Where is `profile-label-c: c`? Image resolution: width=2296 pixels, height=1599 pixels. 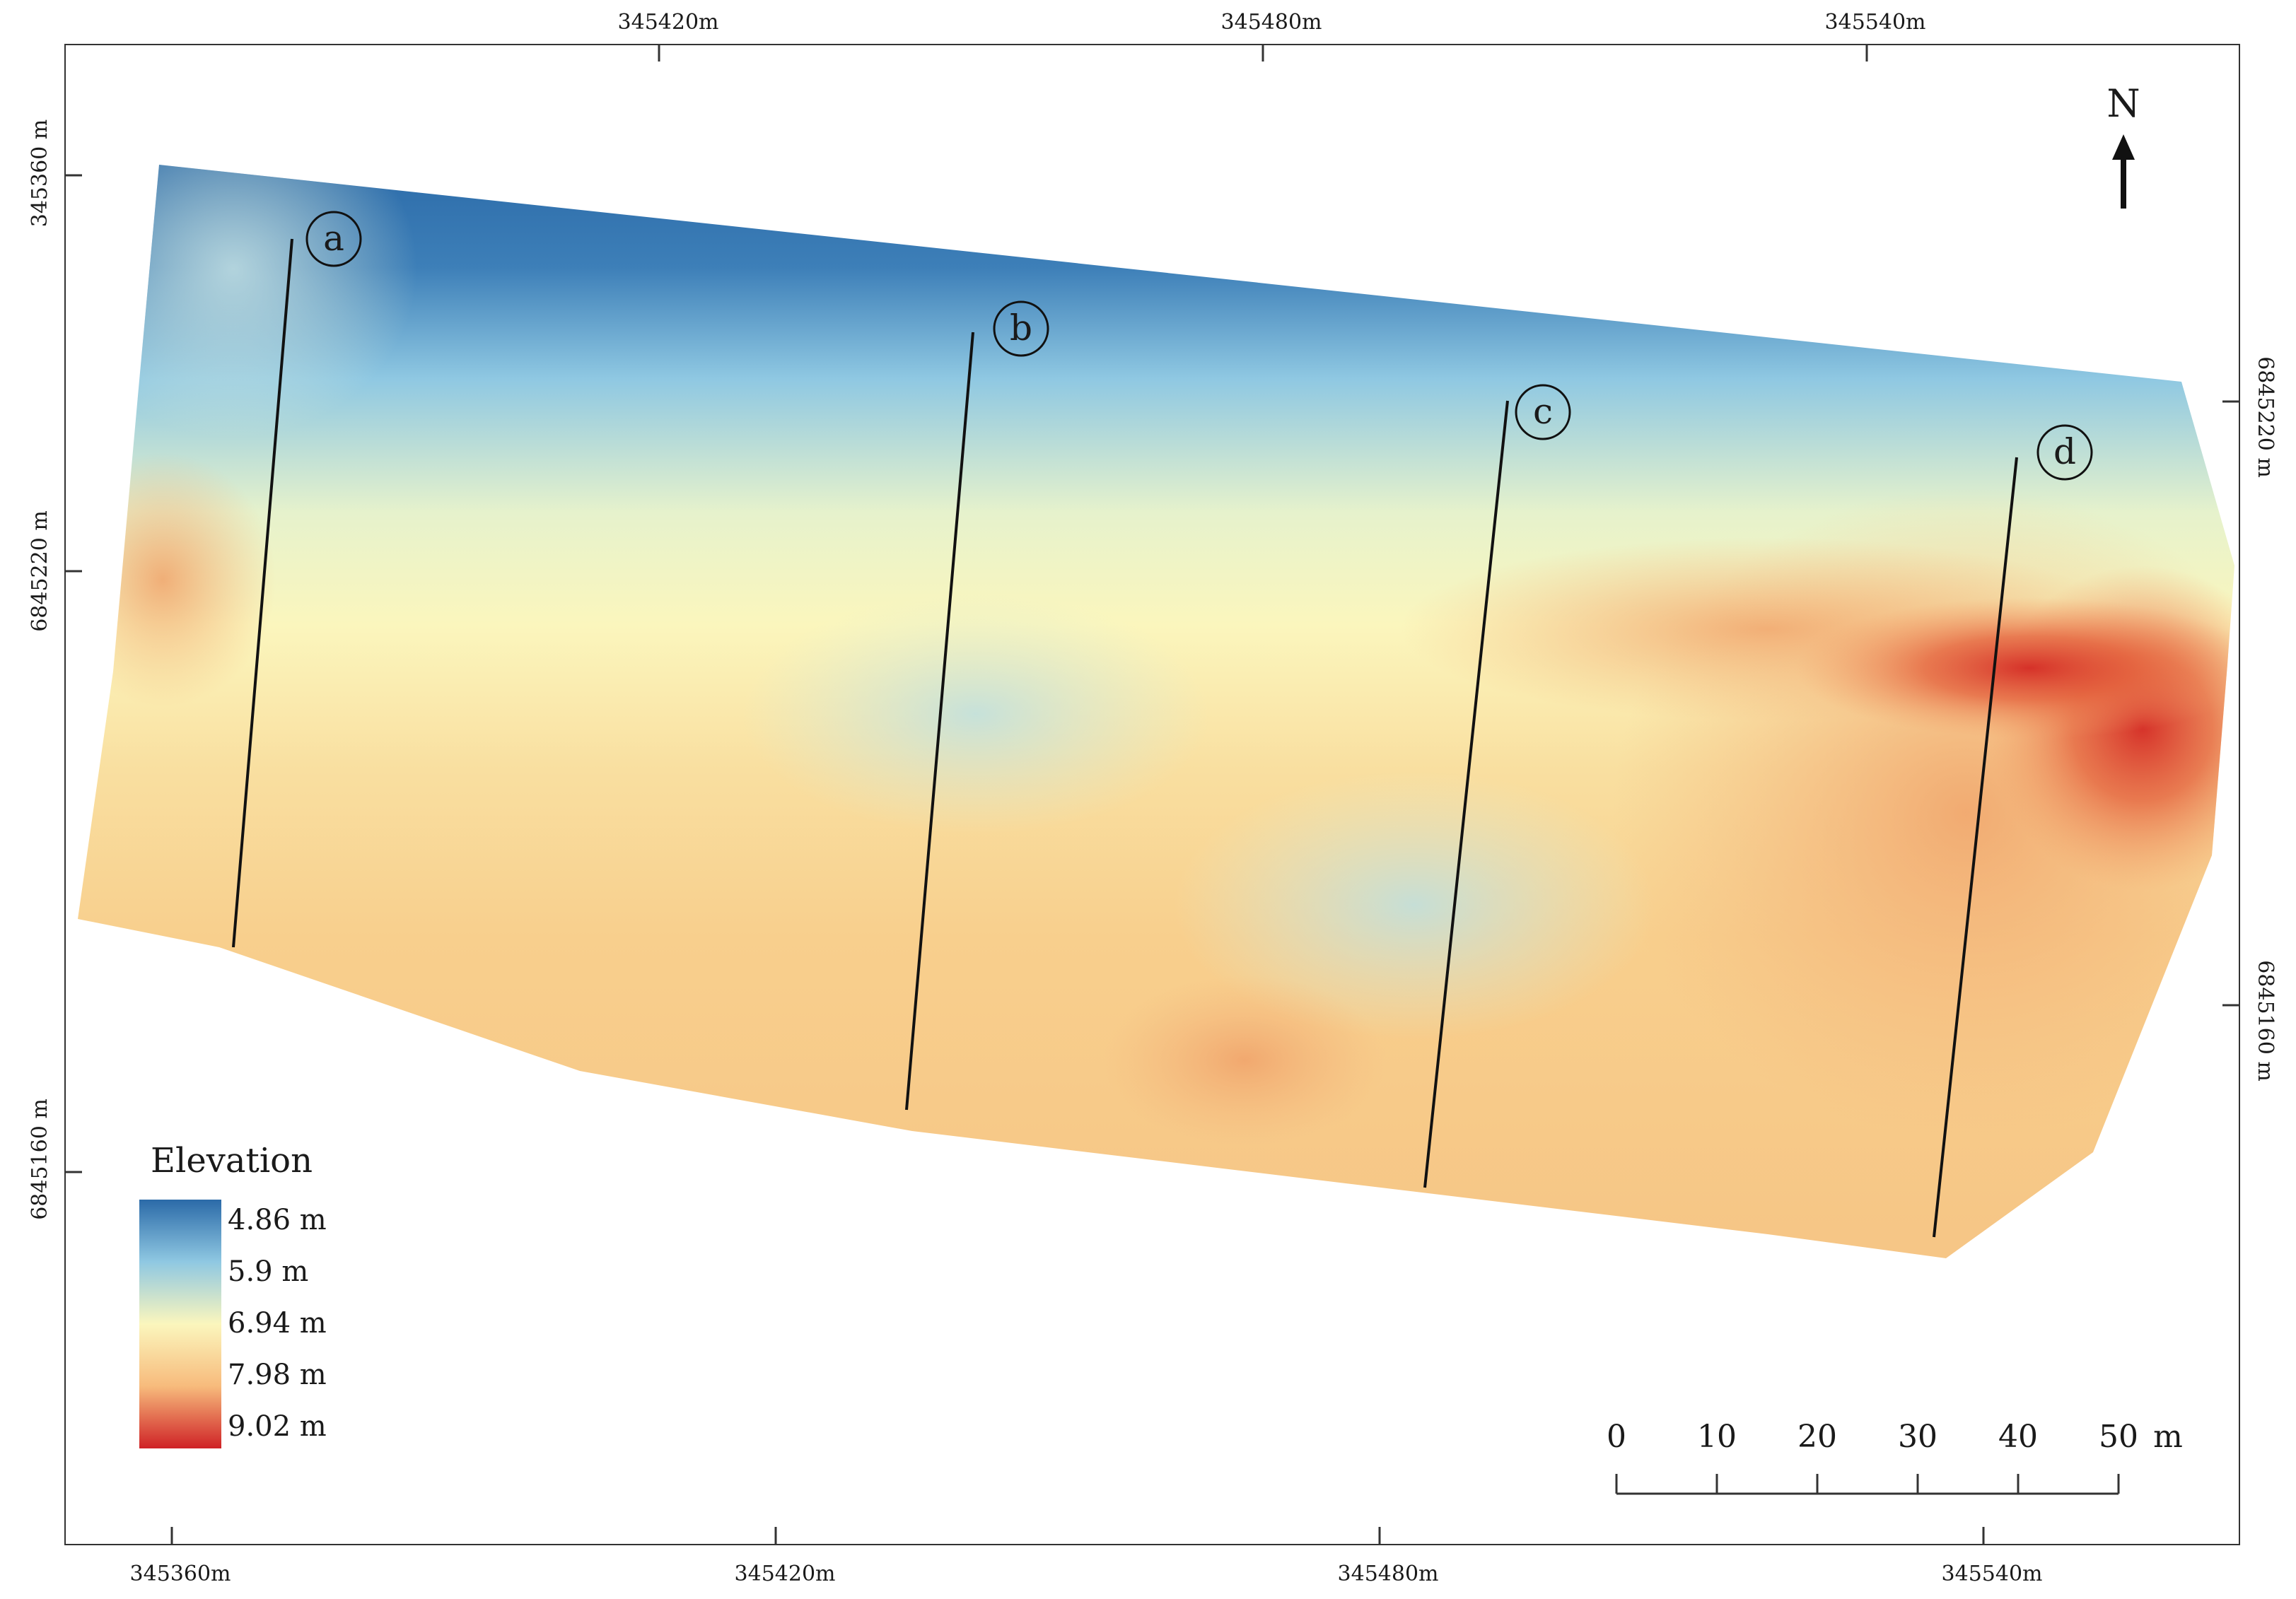
profile-label-c: c is located at coordinates (1543, 412).